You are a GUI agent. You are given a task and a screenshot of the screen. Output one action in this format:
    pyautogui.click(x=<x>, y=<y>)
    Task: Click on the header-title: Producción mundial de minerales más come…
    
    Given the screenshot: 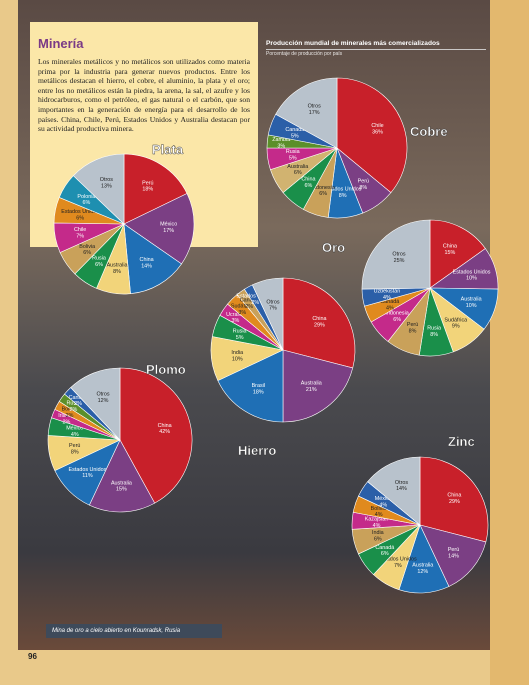 What is the action you would take?
    pyautogui.click(x=353, y=43)
    